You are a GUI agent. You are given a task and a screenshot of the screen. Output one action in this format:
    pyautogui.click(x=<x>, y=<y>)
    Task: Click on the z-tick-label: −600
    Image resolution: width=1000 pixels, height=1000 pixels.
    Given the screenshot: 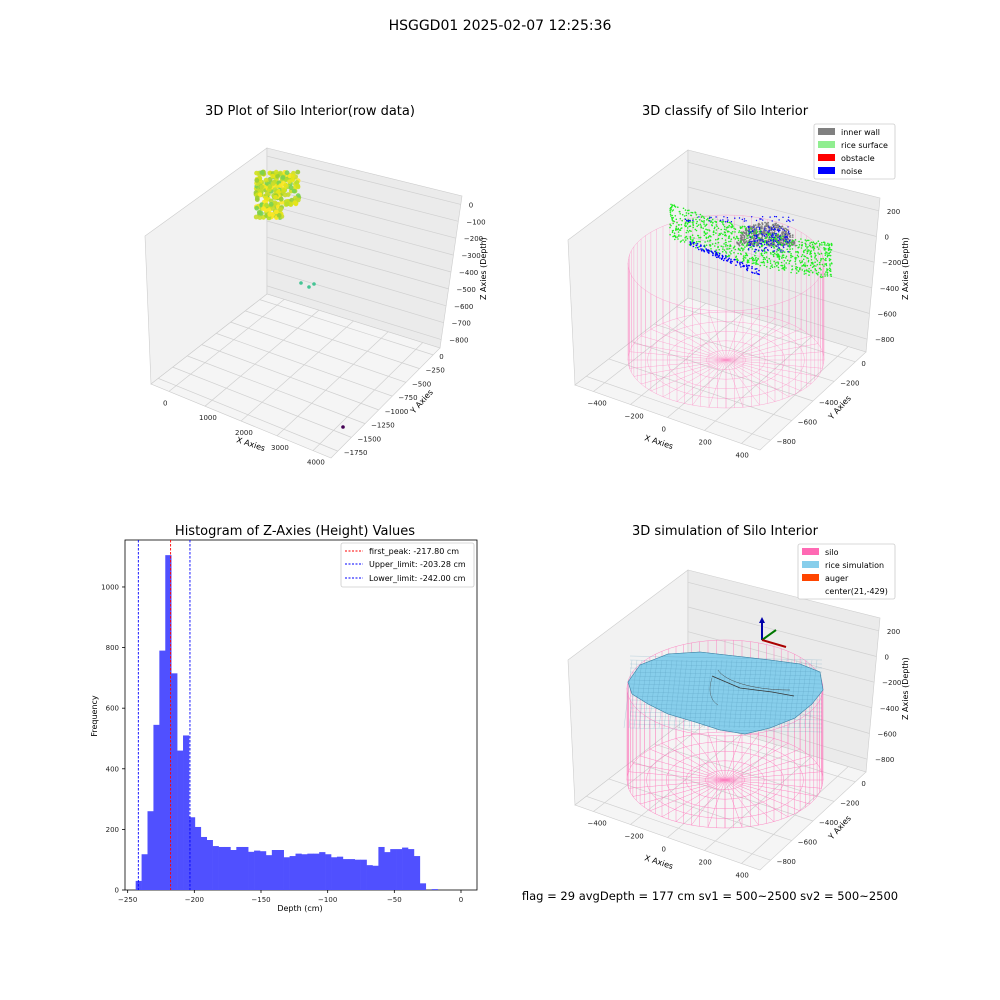 What is the action you would take?
    pyautogui.click(x=887, y=315)
    